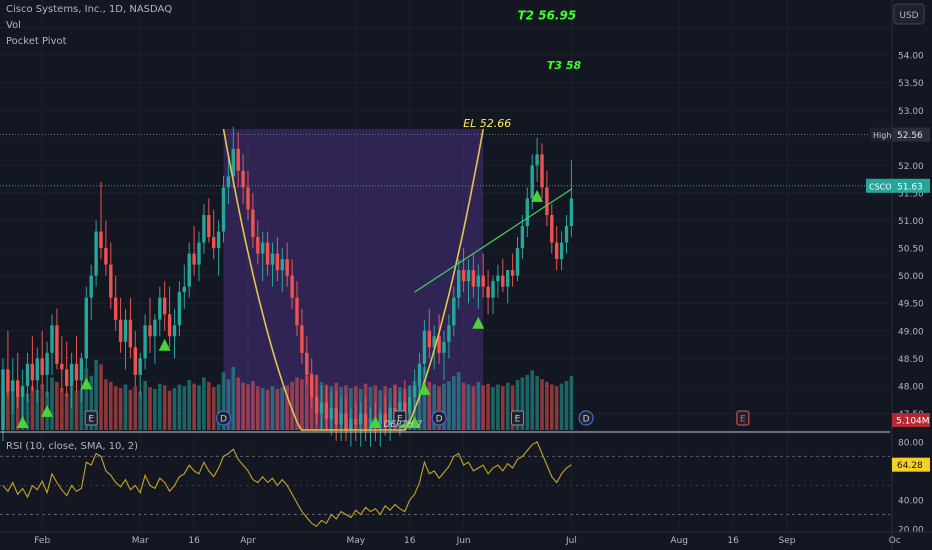 This screenshot has height=550, width=932. What do you see at coordinates (287, 484) in the screenshot?
I see `rsi-line` at bounding box center [287, 484].